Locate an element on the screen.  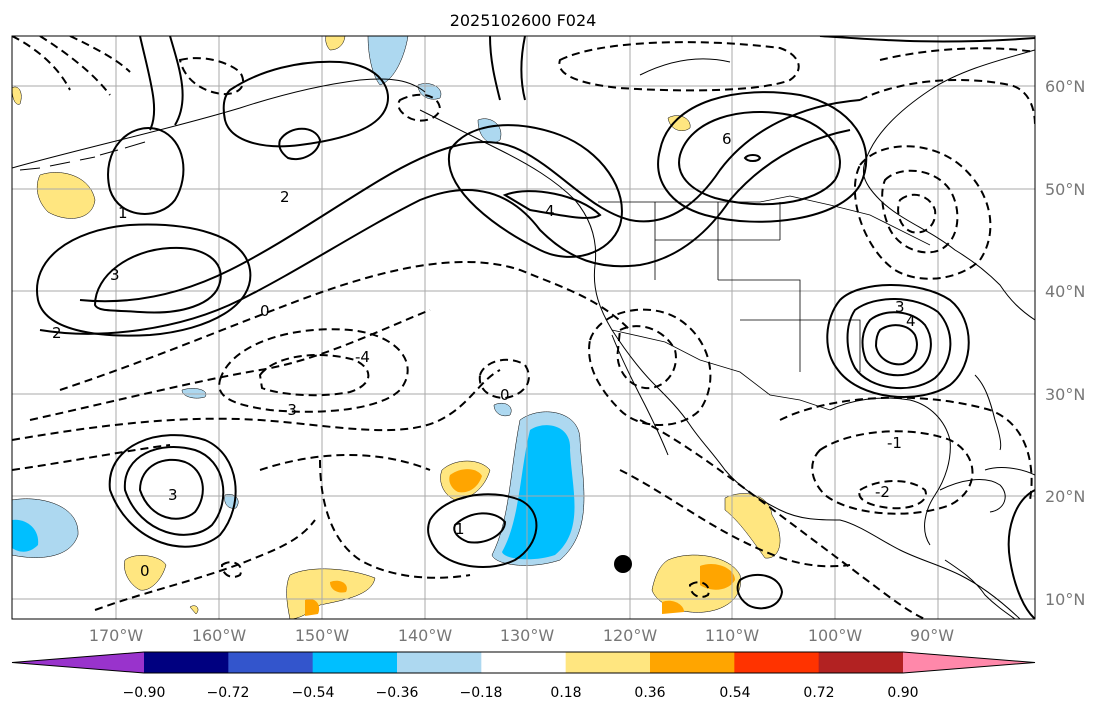
colorbar-tick-label: 0.72 is located at coordinates (818, 693).